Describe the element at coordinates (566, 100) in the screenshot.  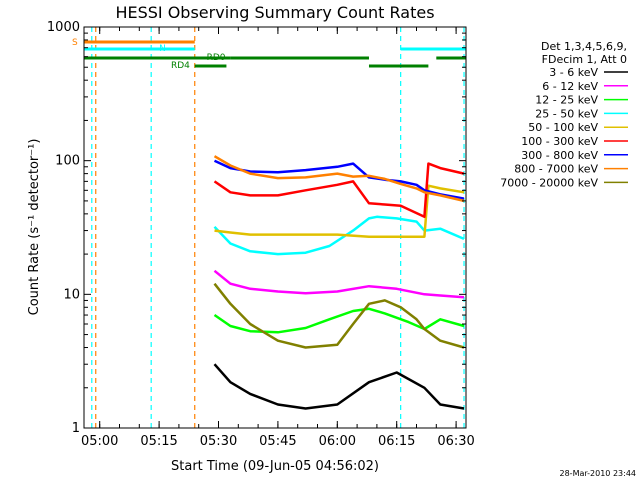
I see `legend-entry-label: 12 - 25 keV` at that location.